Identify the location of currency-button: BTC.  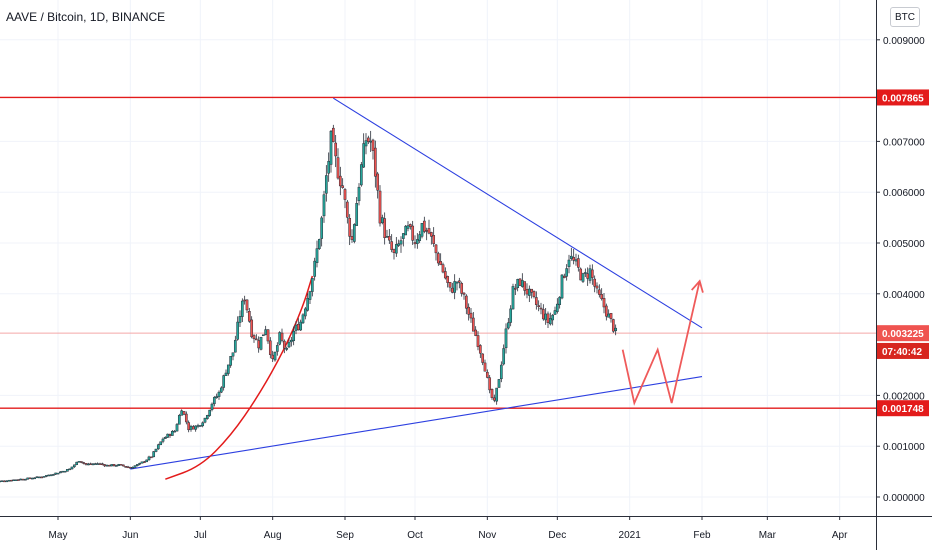
(905, 17).